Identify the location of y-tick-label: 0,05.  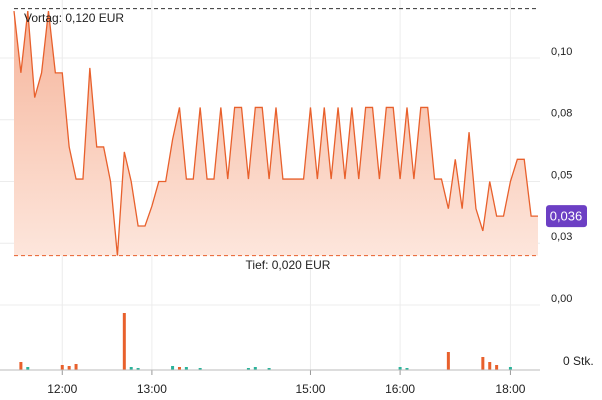
(561, 175).